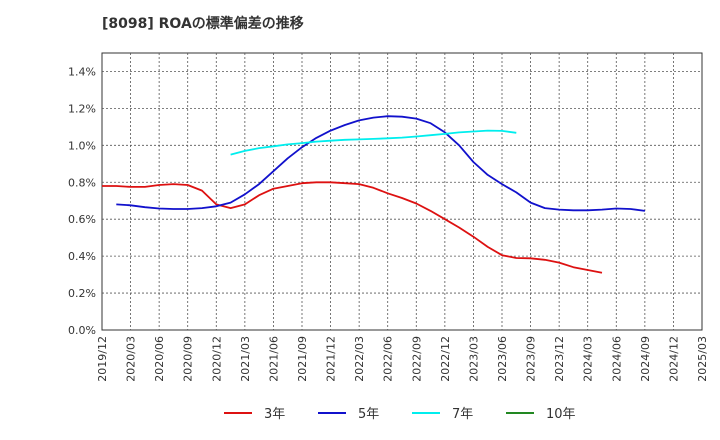 Image resolution: width=720 pixels, height=440 pixels. What do you see at coordinates (82, 182) in the screenshot?
I see `y-tick-label: 0.8%` at bounding box center [82, 182].